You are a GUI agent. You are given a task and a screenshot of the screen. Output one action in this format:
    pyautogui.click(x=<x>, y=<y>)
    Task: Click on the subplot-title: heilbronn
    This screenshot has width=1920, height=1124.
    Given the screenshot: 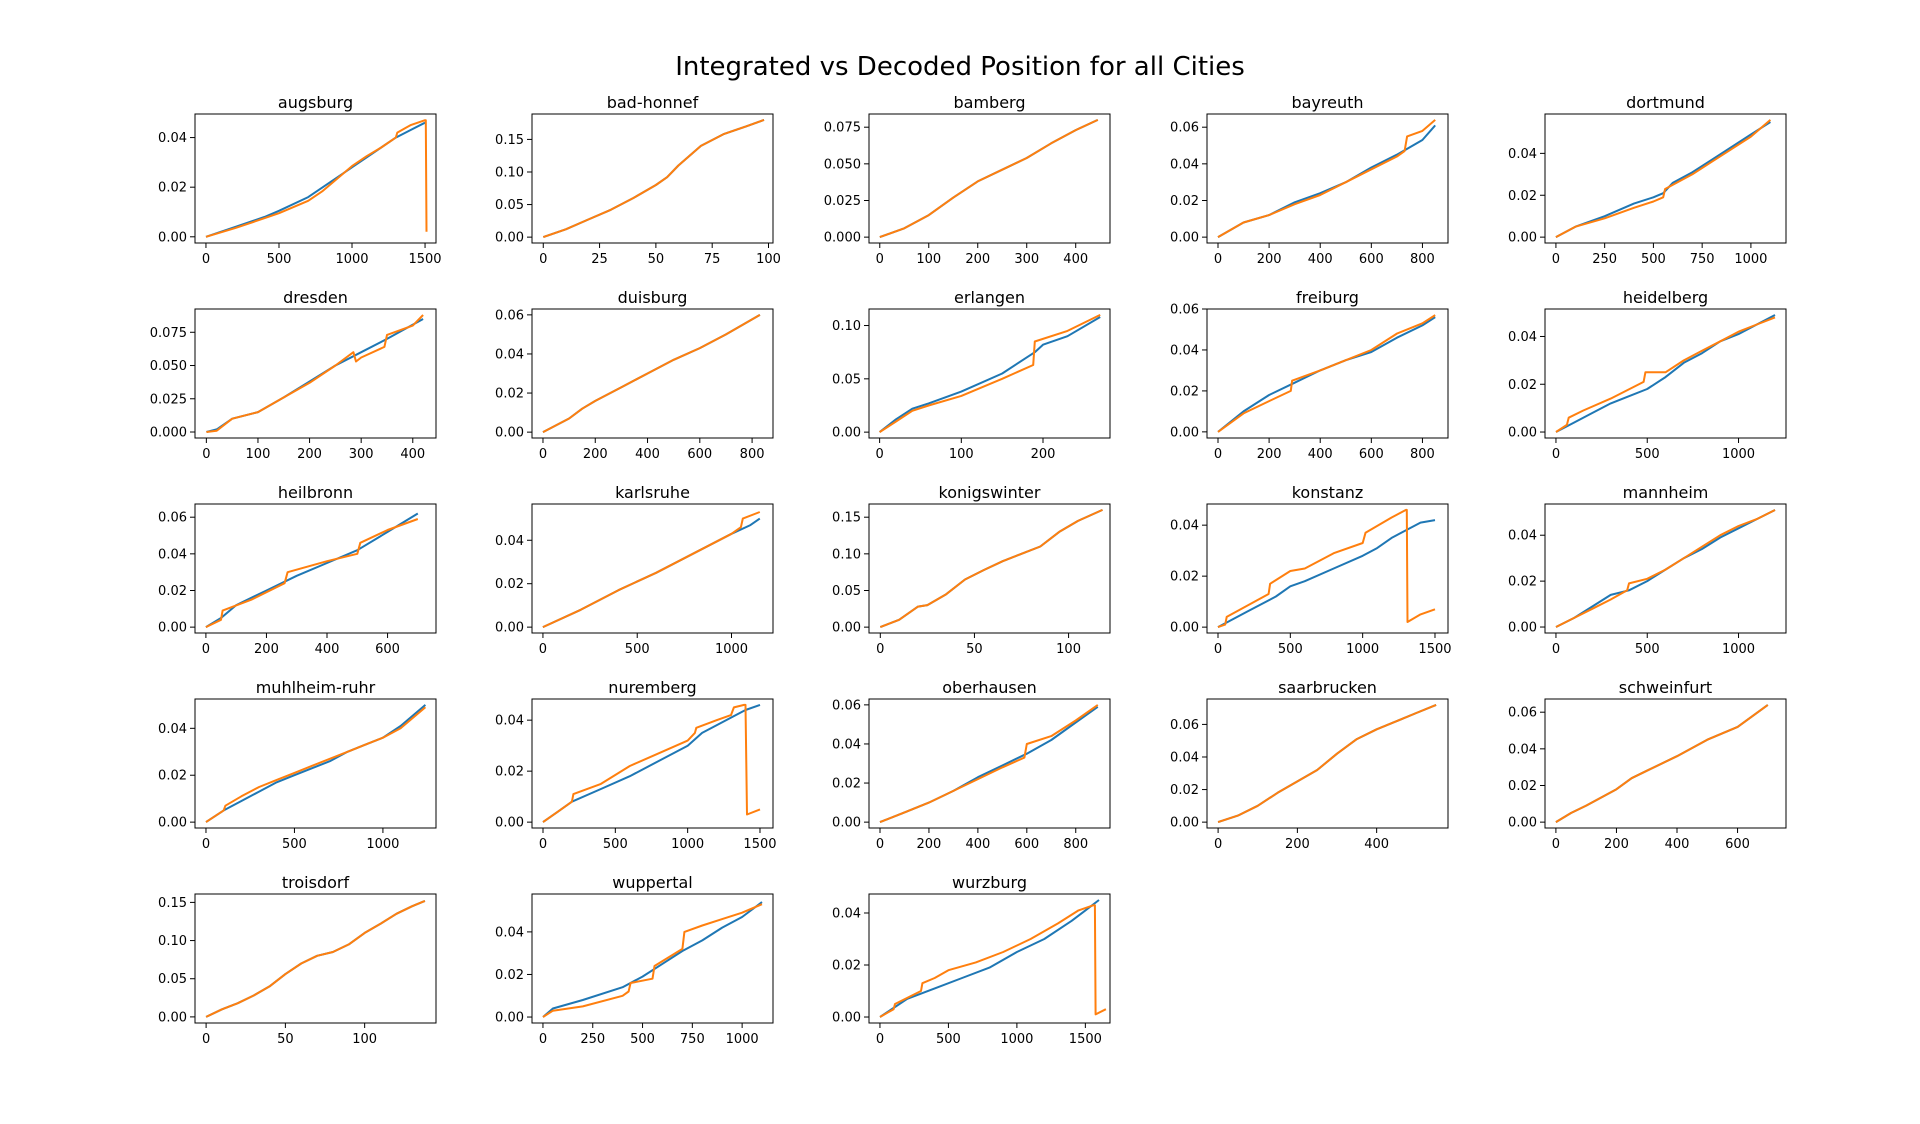 What is the action you would take?
    pyautogui.click(x=315, y=492)
    